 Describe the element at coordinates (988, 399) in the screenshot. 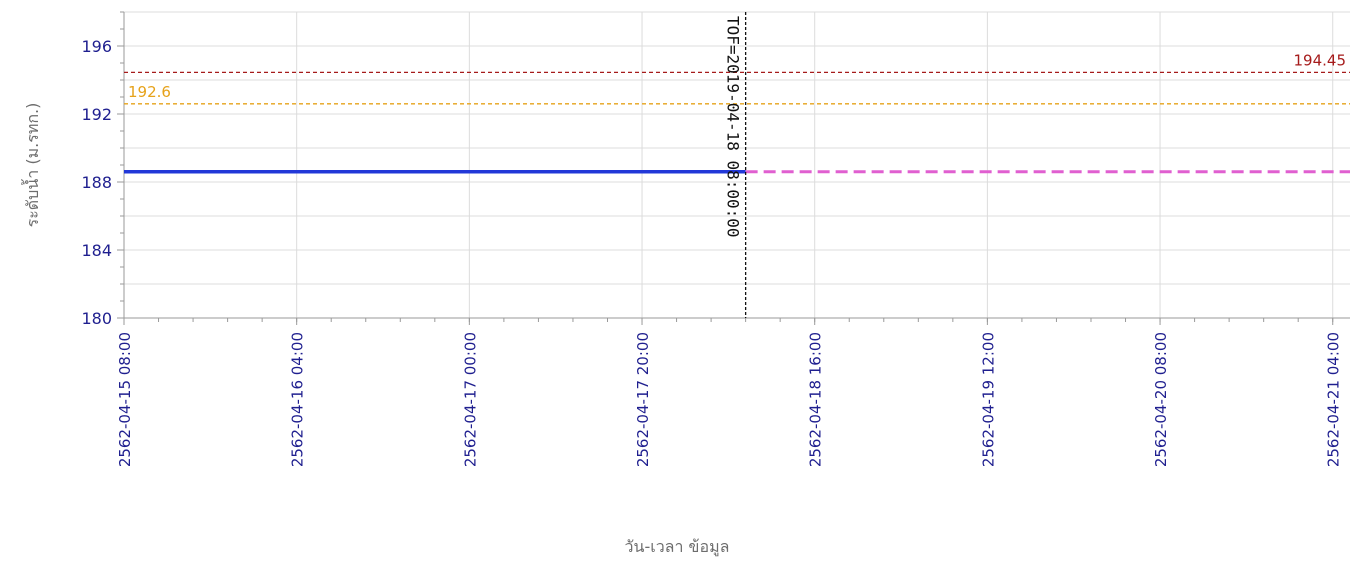

I see `x-tick-label: 2562-04-19 12:00` at that location.